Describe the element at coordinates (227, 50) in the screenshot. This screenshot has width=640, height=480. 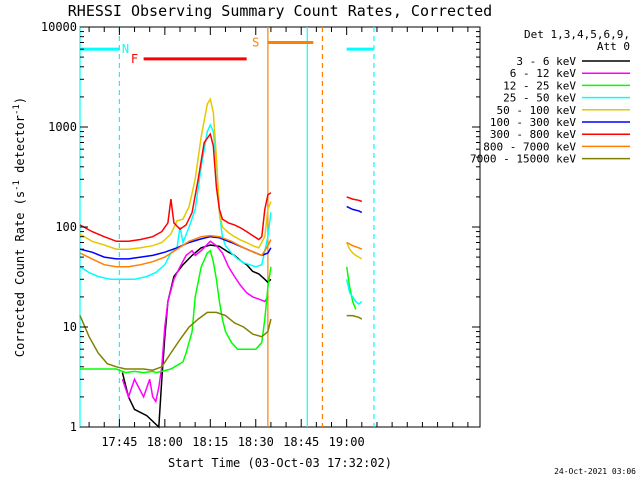
I see `flag-bars: NF S` at that location.